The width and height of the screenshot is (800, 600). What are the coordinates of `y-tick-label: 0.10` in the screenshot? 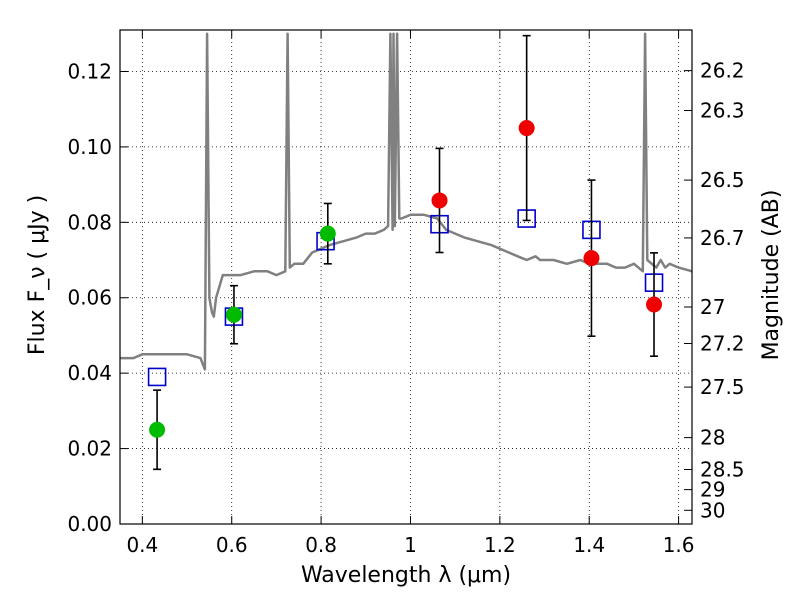 It's located at (89, 147).